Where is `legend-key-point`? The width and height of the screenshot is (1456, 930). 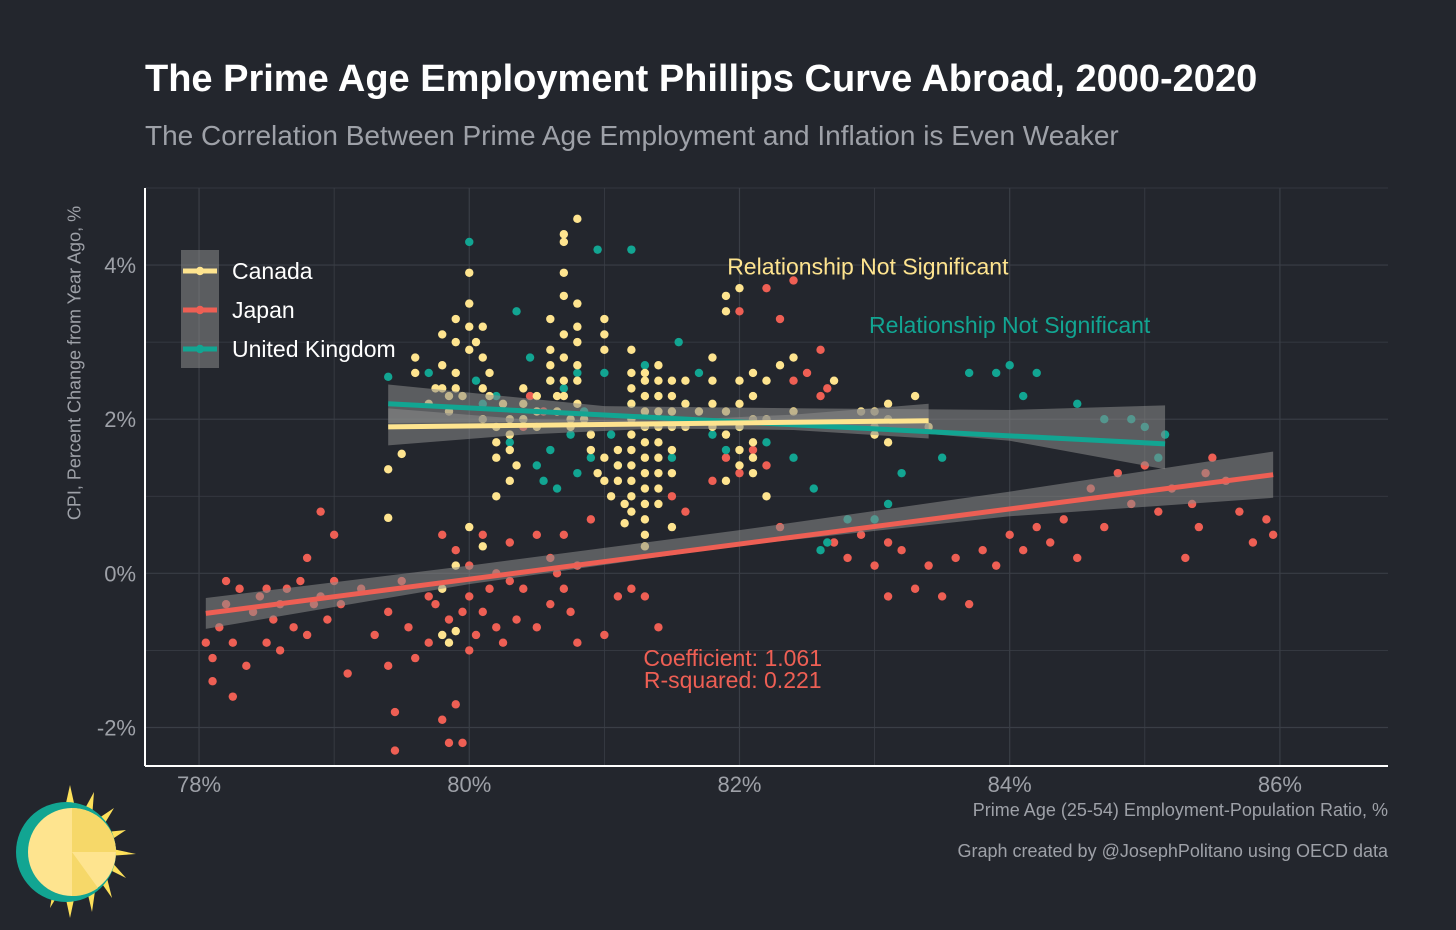
legend-key-point is located at coordinates (200, 349).